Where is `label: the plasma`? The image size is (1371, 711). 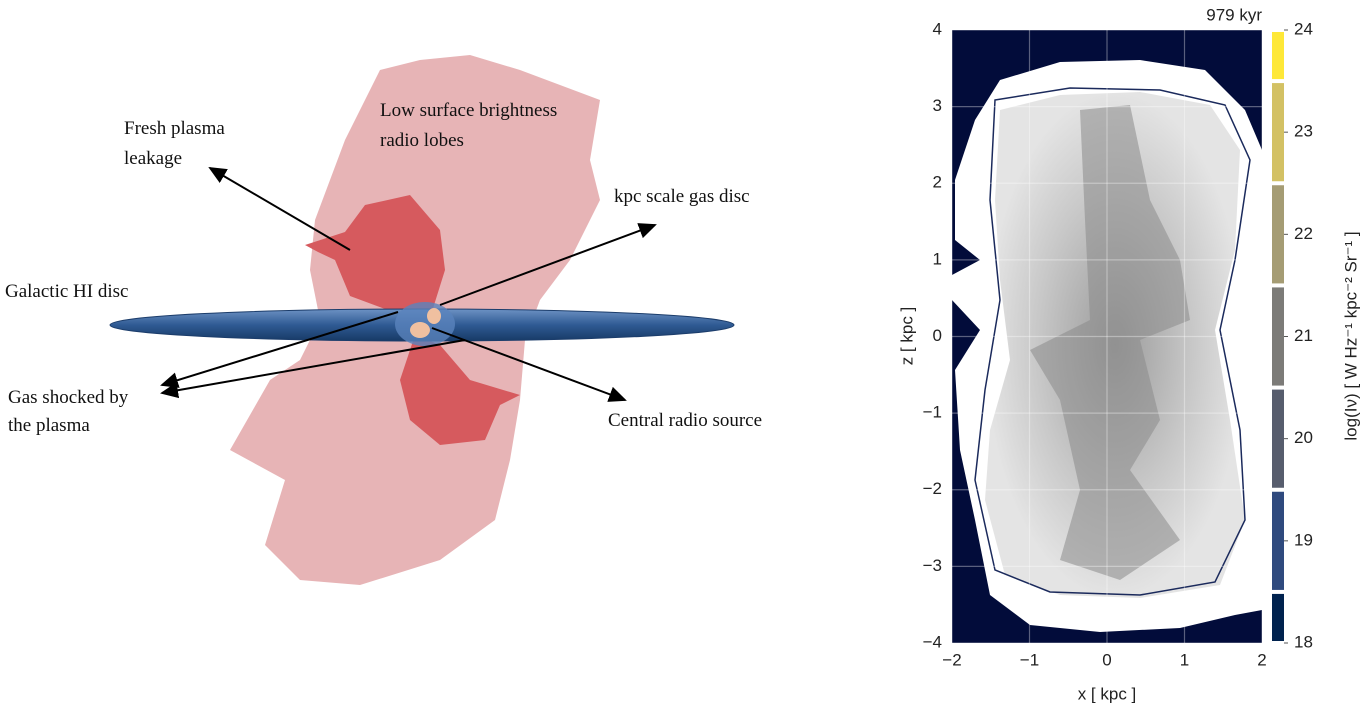
label: the plasma is located at coordinates (49, 425).